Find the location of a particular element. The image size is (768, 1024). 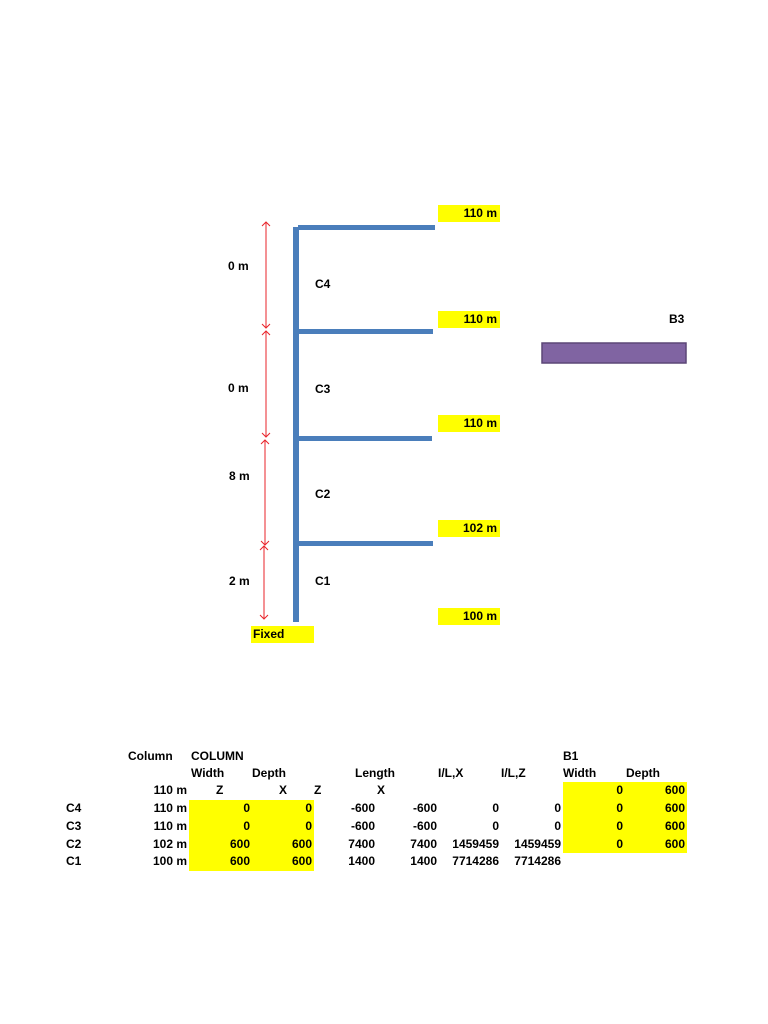

column-label: C4 is located at coordinates (323, 284).